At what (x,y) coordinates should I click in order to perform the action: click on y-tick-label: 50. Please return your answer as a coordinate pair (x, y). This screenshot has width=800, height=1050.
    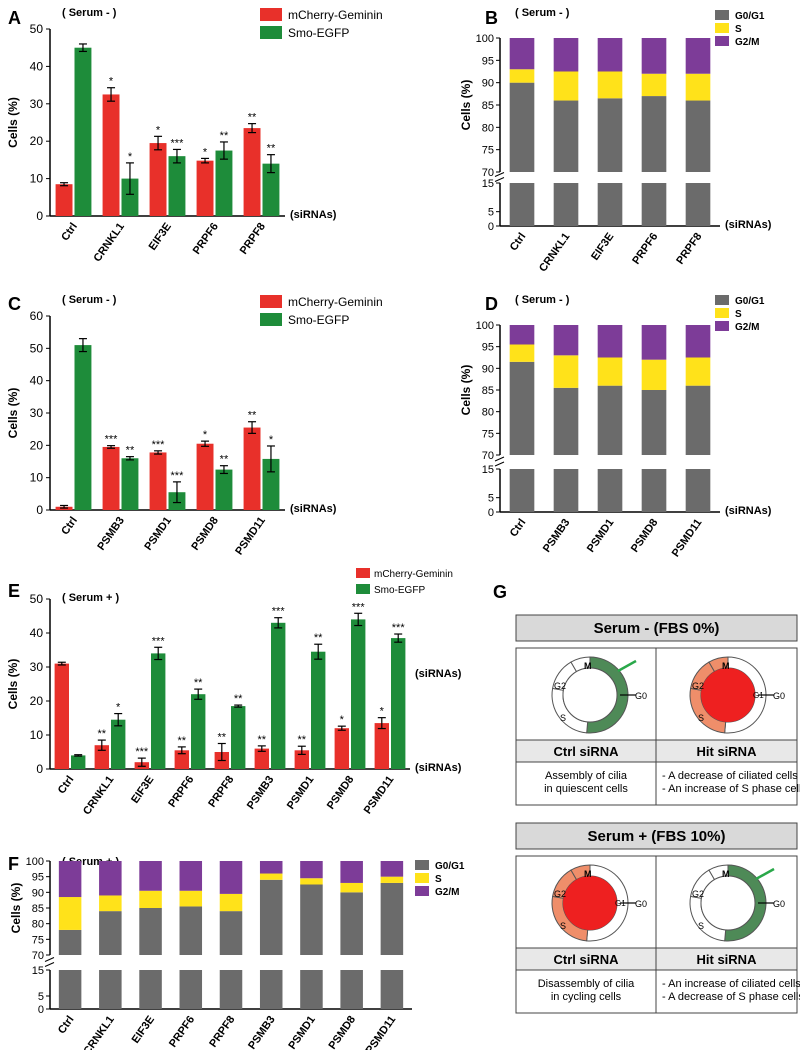
    Looking at the image, I should click on (37, 599).